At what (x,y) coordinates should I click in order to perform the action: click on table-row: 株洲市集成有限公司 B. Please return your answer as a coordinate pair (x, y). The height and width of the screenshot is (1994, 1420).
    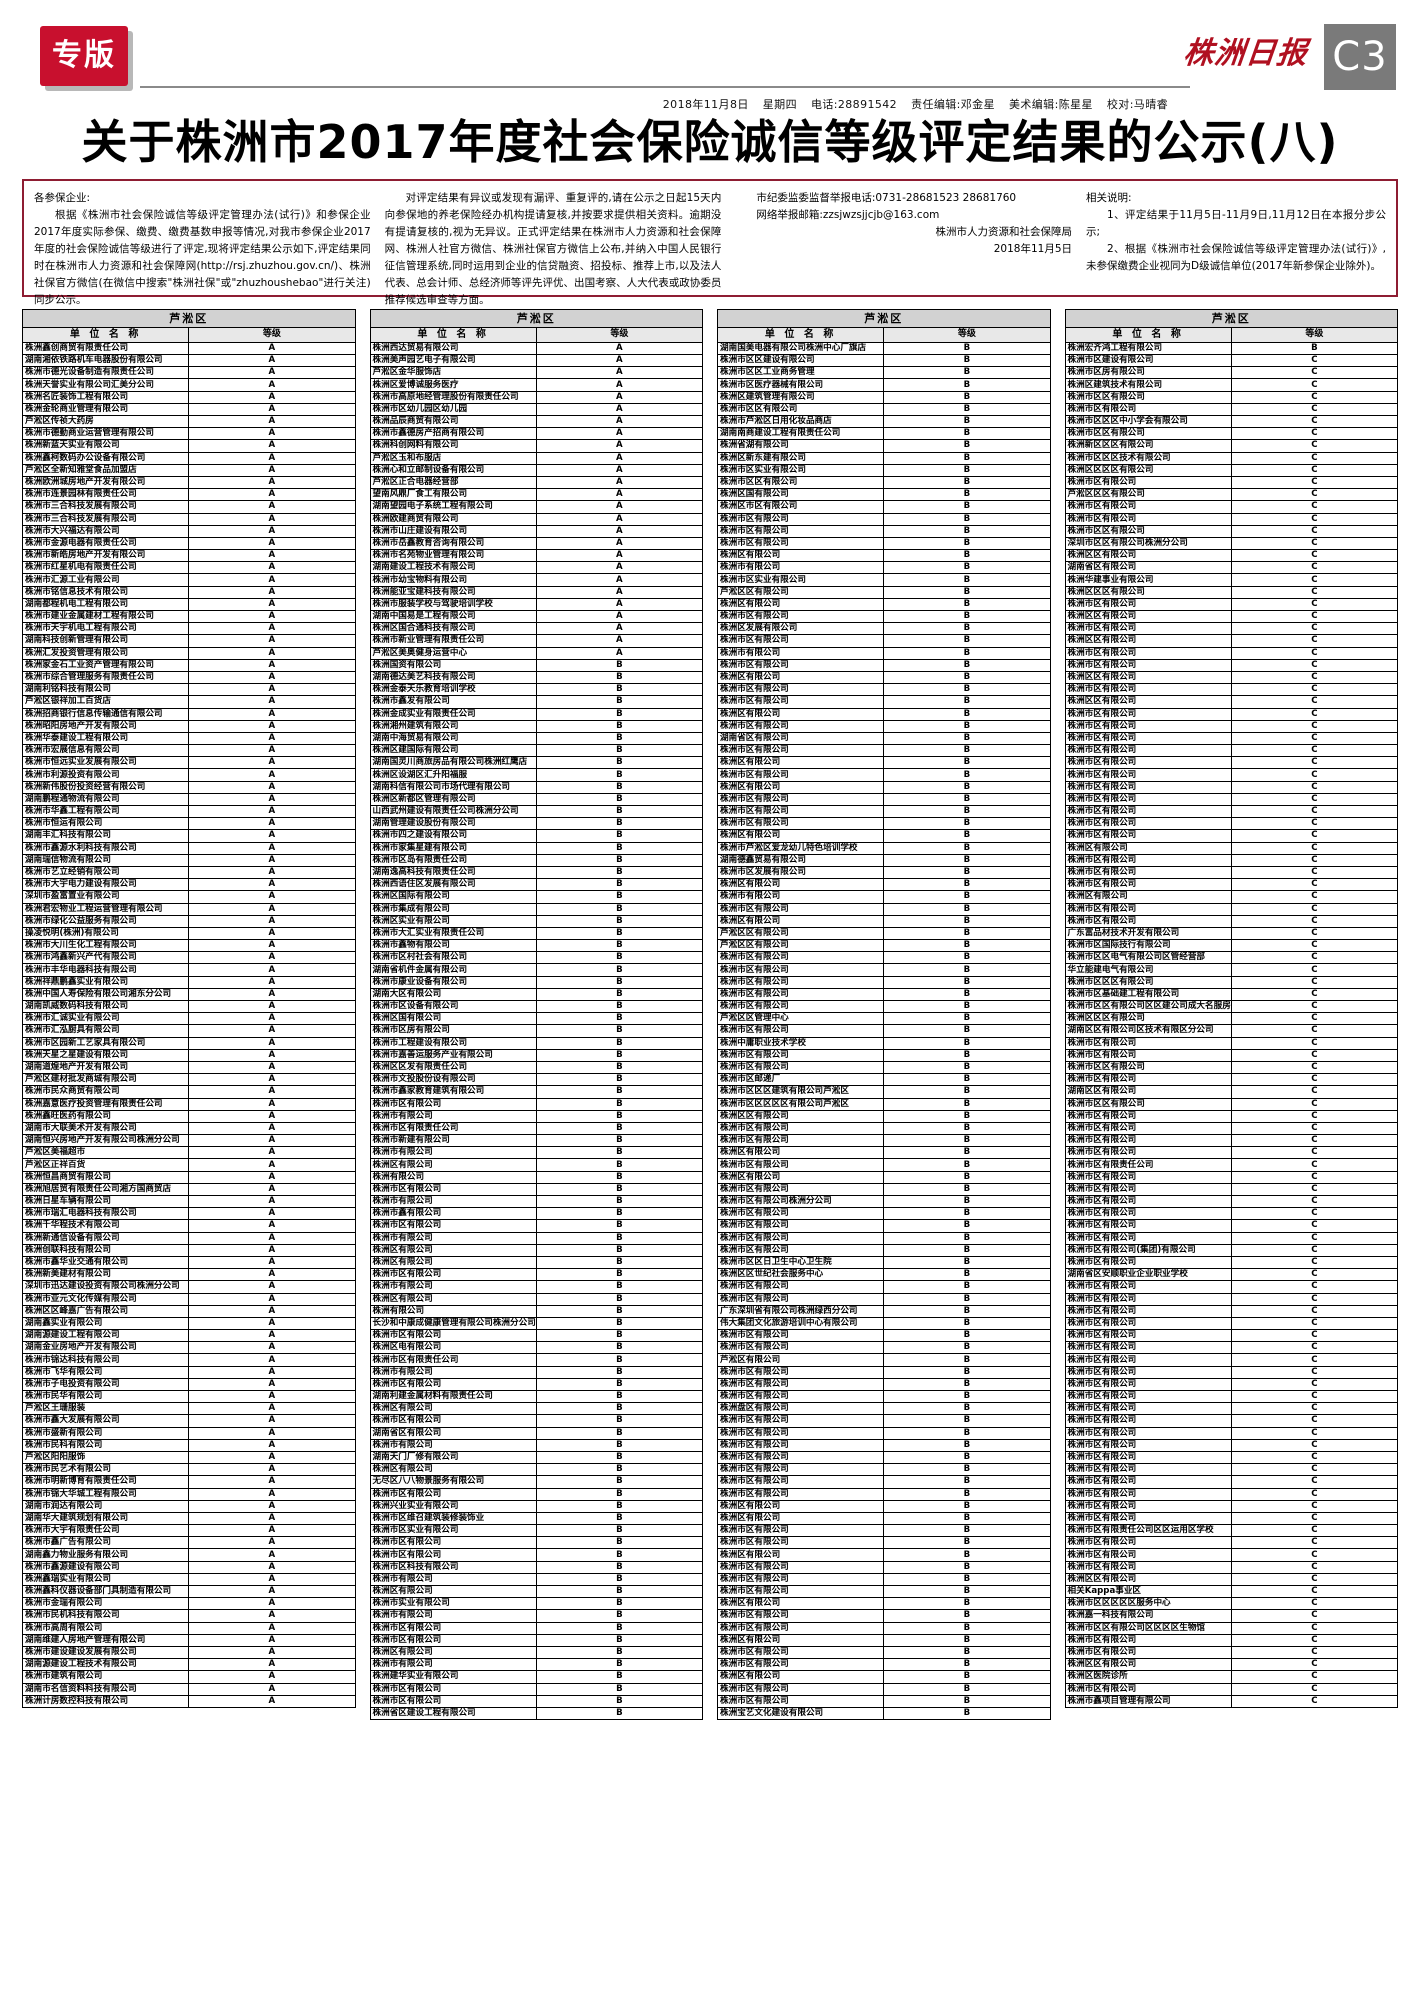
    Looking at the image, I should click on (536, 909).